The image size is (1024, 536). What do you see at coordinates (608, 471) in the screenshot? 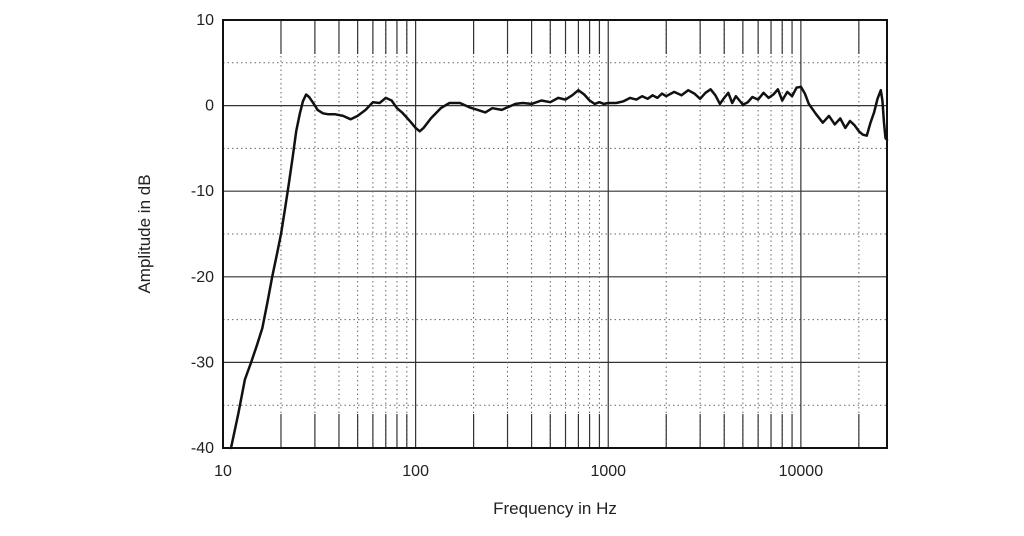
I see `x-tick-label: 1000` at bounding box center [608, 471].